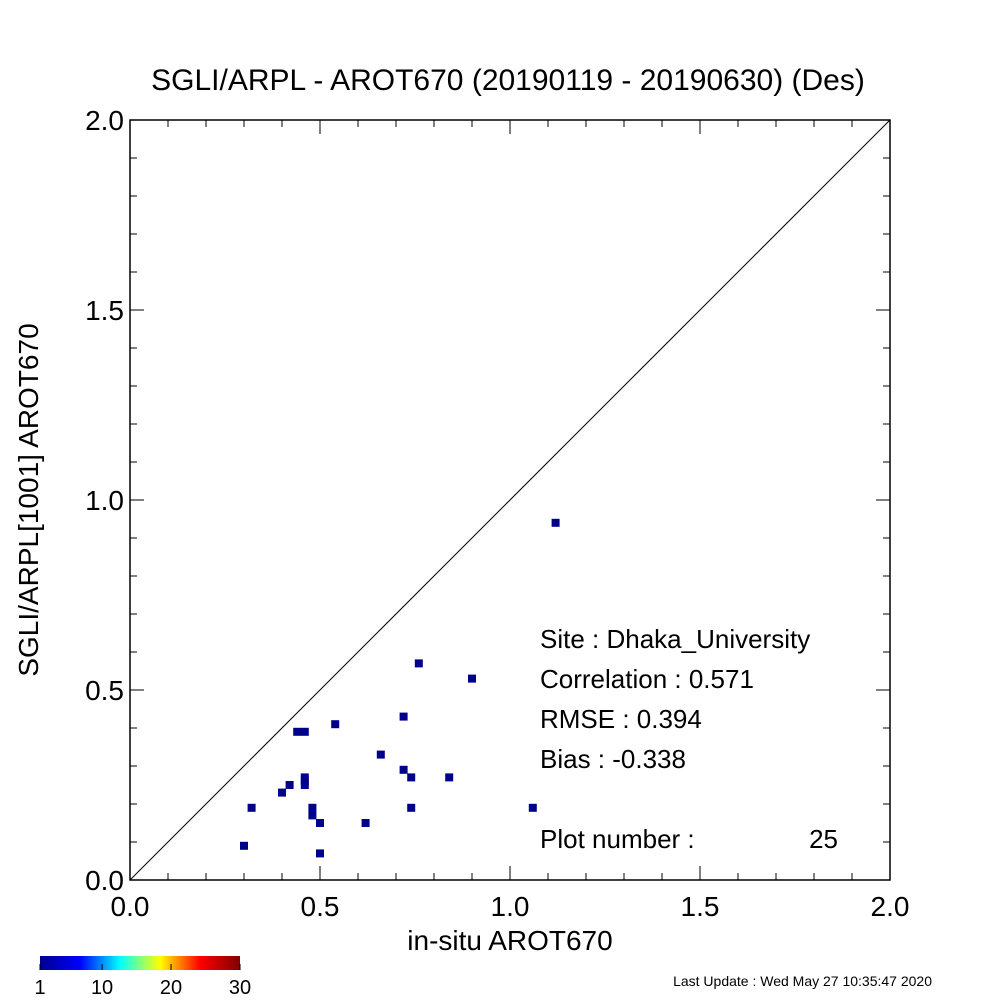 The image size is (1000, 1000). I want to click on x-axis-label: in-situ AROT670, so click(509, 940).